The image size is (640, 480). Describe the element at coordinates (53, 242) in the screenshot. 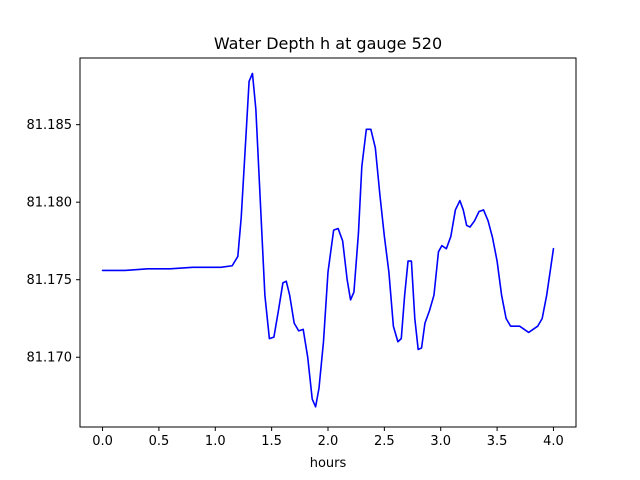

I see `y-axis: 81.170 81.175 81.180 81.185` at that location.